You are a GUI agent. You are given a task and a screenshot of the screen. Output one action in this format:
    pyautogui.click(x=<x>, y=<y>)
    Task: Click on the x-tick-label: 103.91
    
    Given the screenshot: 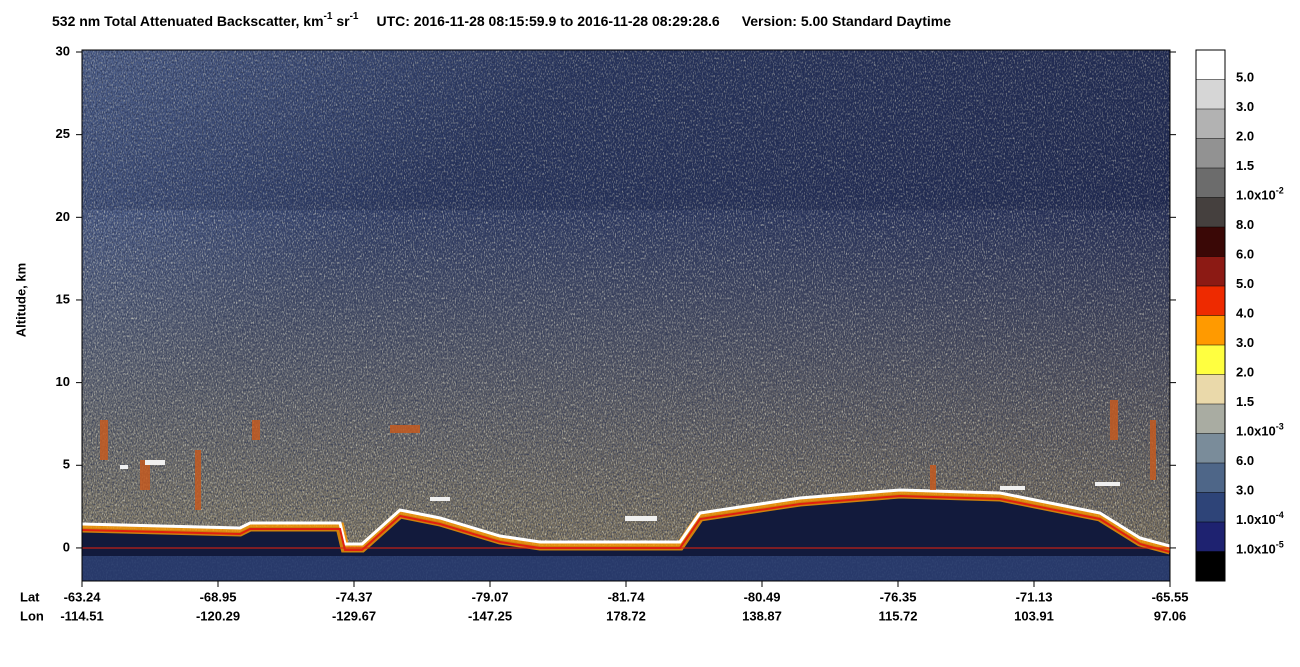 What is the action you would take?
    pyautogui.click(x=1034, y=615)
    